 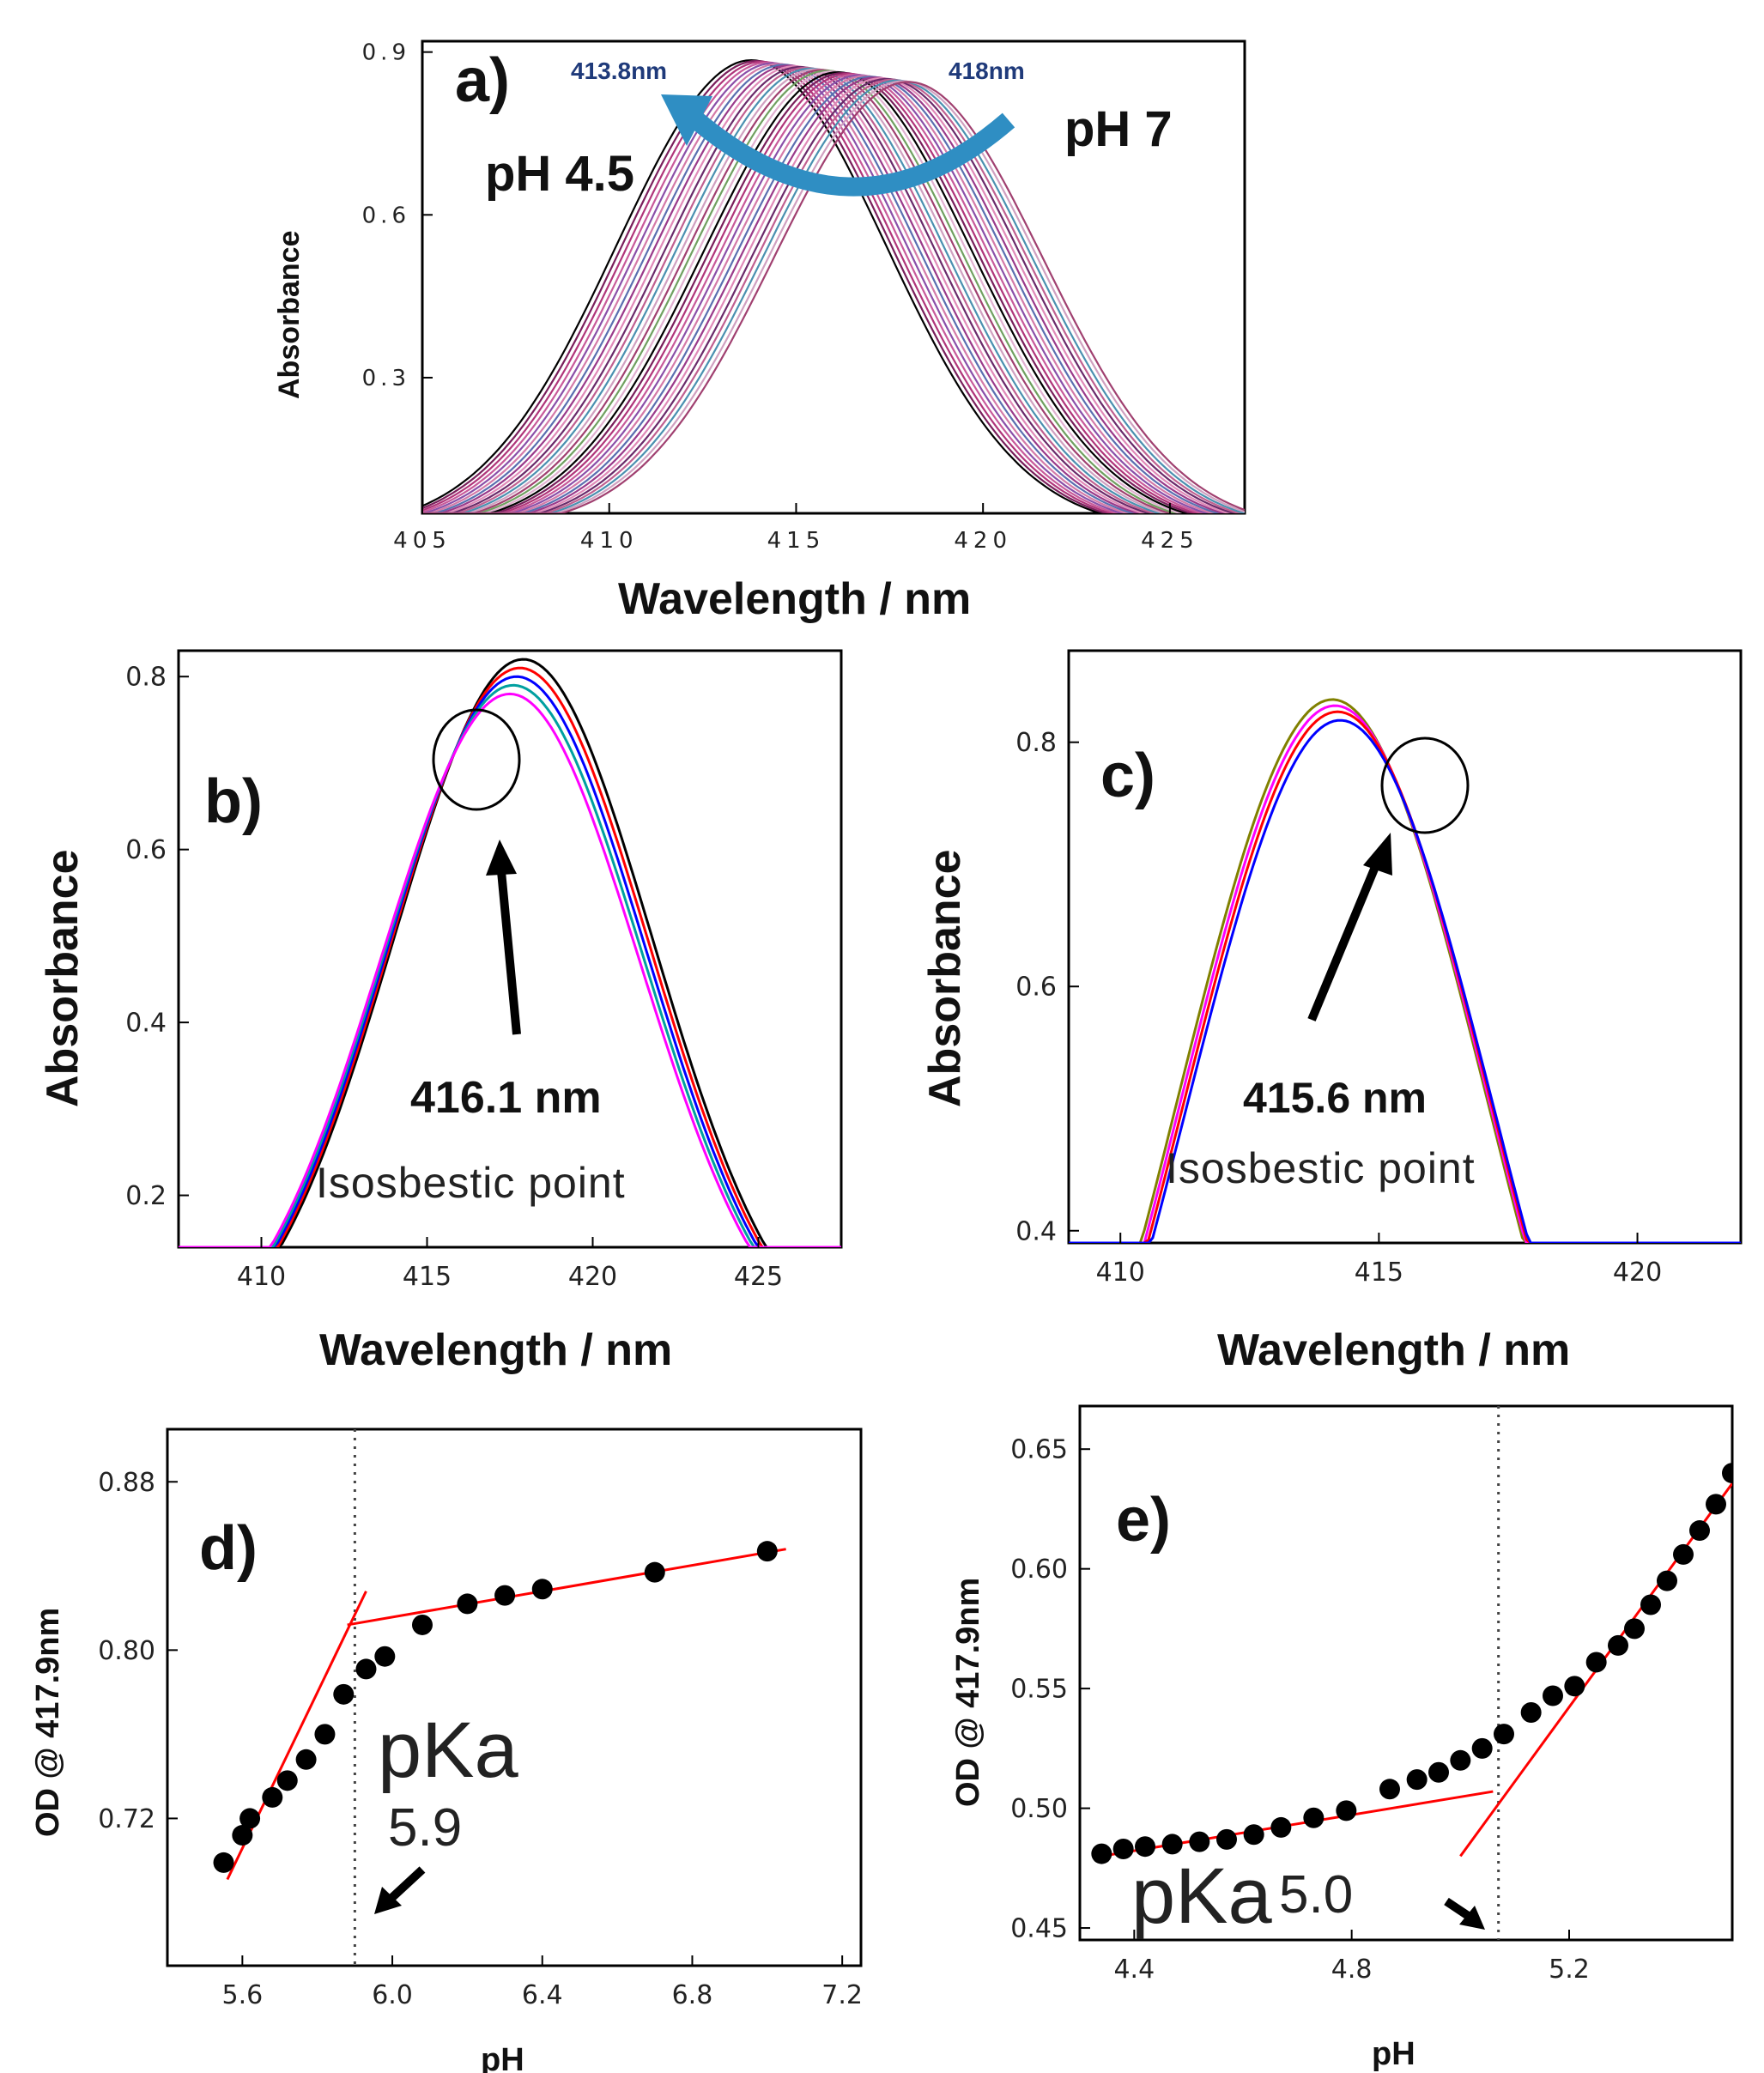 I want to click on panel-c-spectrum-line, so click(x=1405, y=980).